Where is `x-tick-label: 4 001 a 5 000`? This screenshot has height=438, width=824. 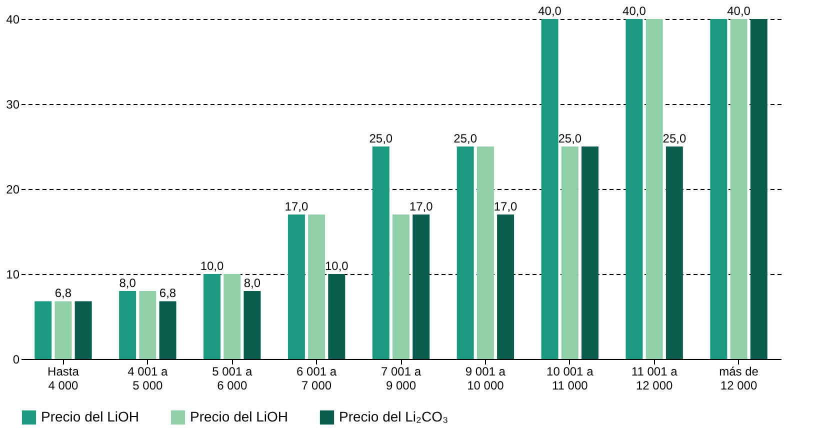
x-tick-label: 4 001 a 5 000 is located at coordinates (148, 378).